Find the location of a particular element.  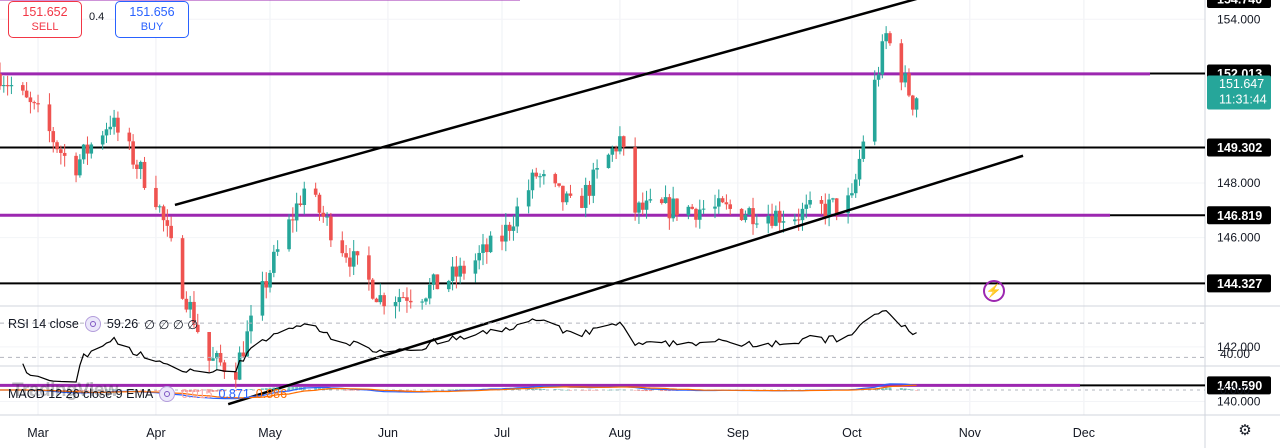

current-price-label: 151.647 is located at coordinates (1241, 84).